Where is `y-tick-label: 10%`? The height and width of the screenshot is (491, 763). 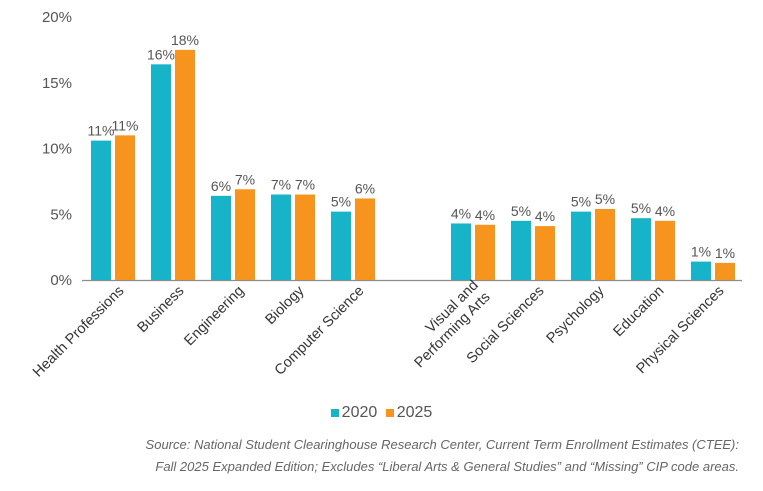
y-tick-label: 10% is located at coordinates (57, 149).